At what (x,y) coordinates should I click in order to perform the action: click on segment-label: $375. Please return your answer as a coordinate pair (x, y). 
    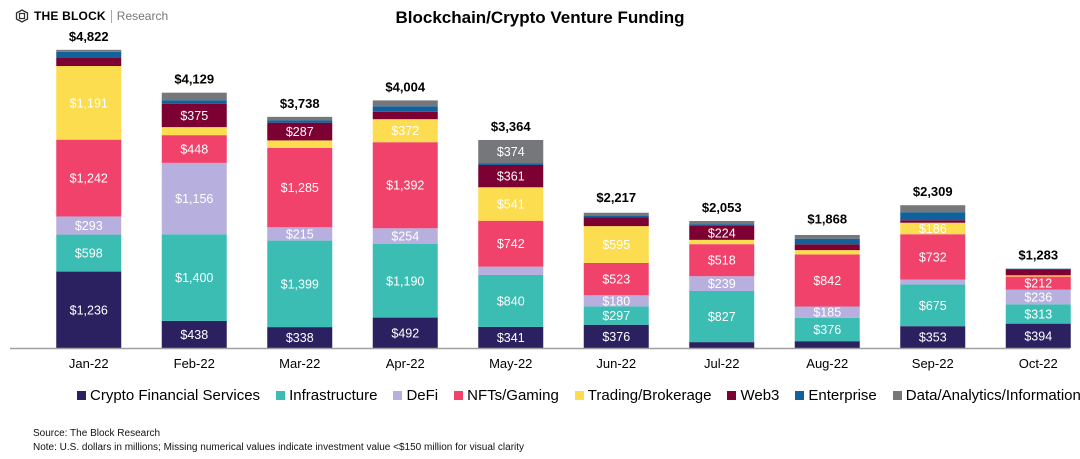
    Looking at the image, I should click on (194, 116).